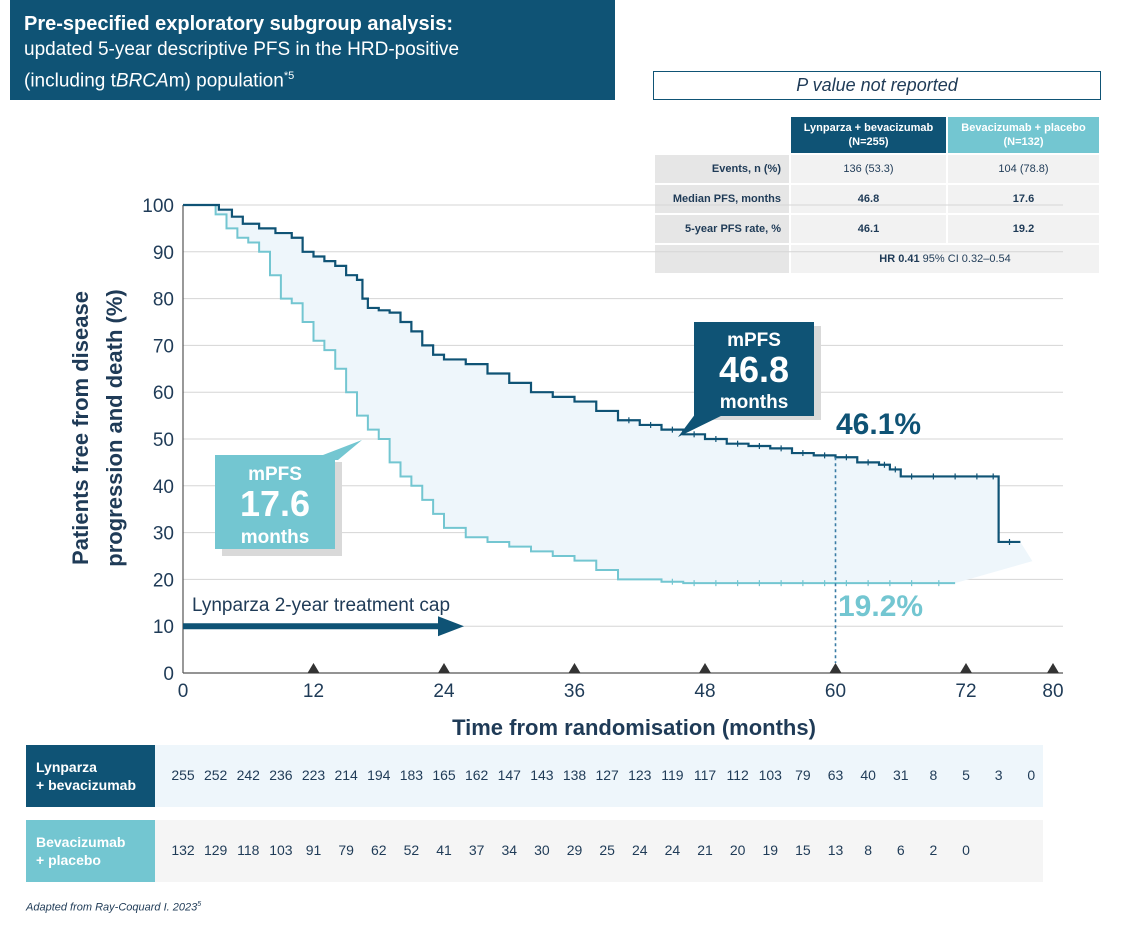 The image size is (1136, 938). What do you see at coordinates (1023, 229) in the screenshot?
I see `cell-rate-bev: 19.2` at bounding box center [1023, 229].